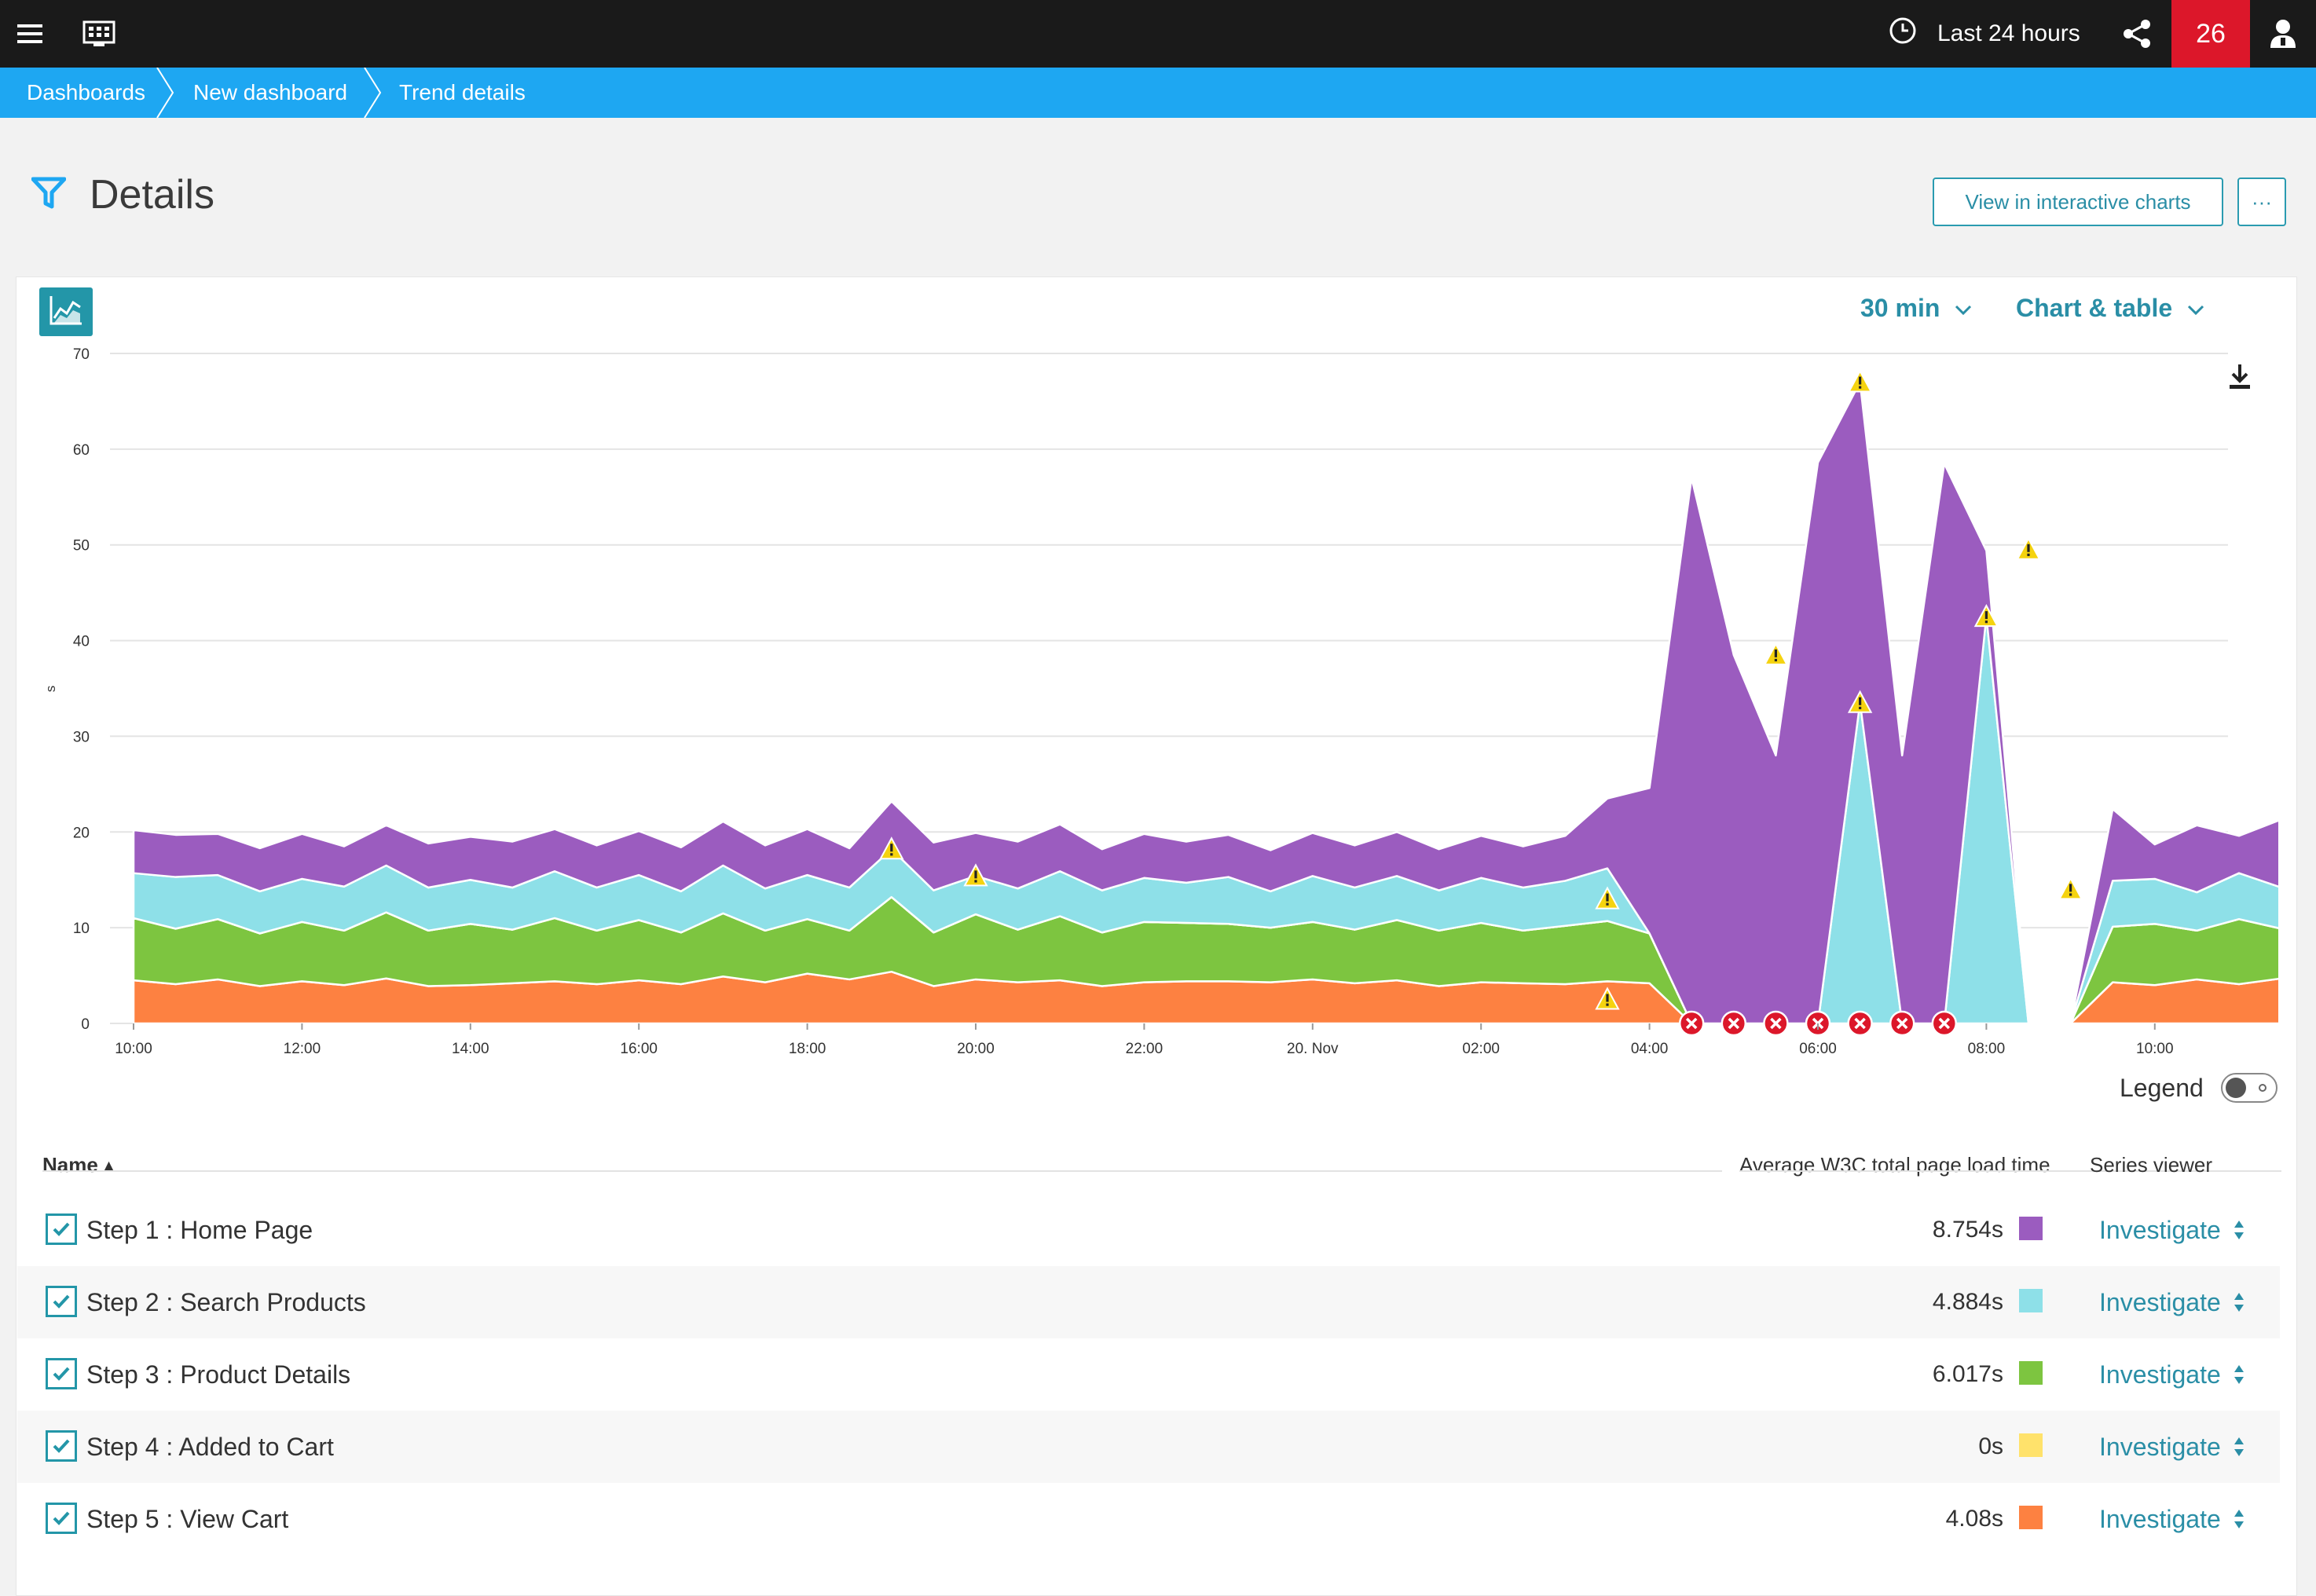 This screenshot has width=2316, height=1596. Describe the element at coordinates (152, 195) in the screenshot. I see `page-title: Details` at that location.